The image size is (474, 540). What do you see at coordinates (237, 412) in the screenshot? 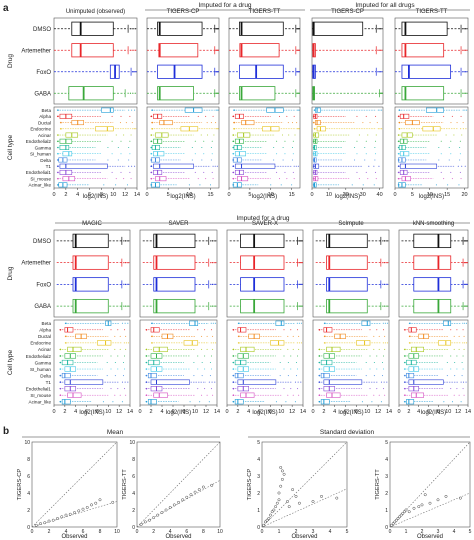
I see `box-panel-7-xtick-label-1: 2` at bounding box center [237, 412].